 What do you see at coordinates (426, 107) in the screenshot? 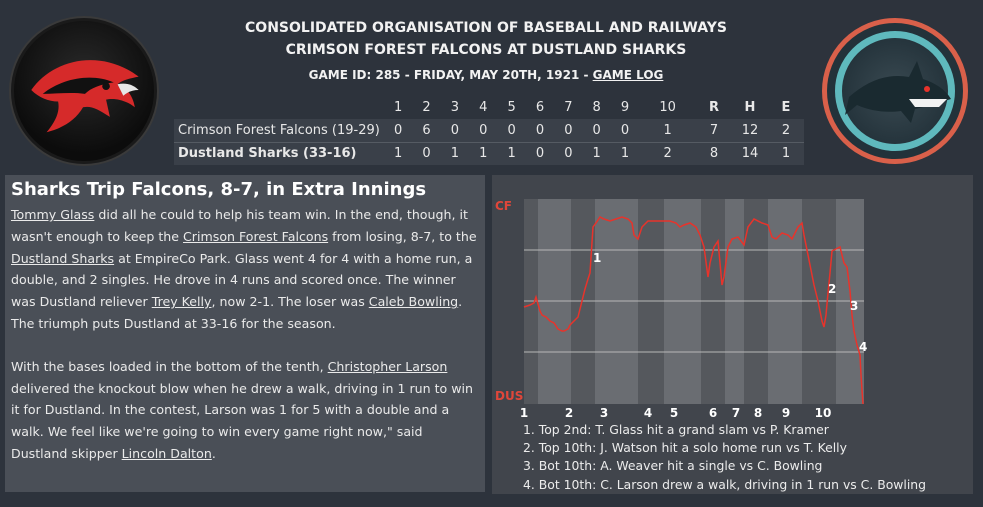
I see `inning-header: 2` at bounding box center [426, 107].